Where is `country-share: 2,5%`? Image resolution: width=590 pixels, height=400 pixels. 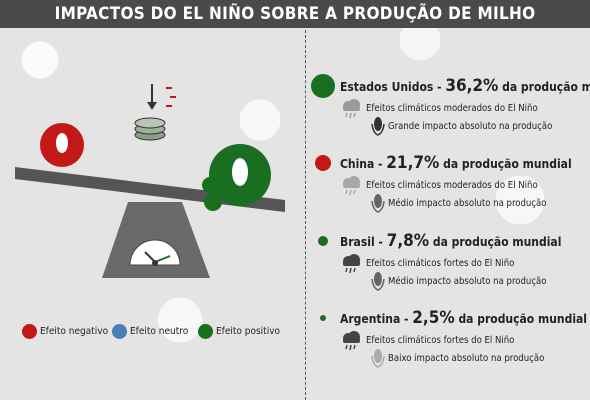
country-share: 2,5% is located at coordinates (433, 318).